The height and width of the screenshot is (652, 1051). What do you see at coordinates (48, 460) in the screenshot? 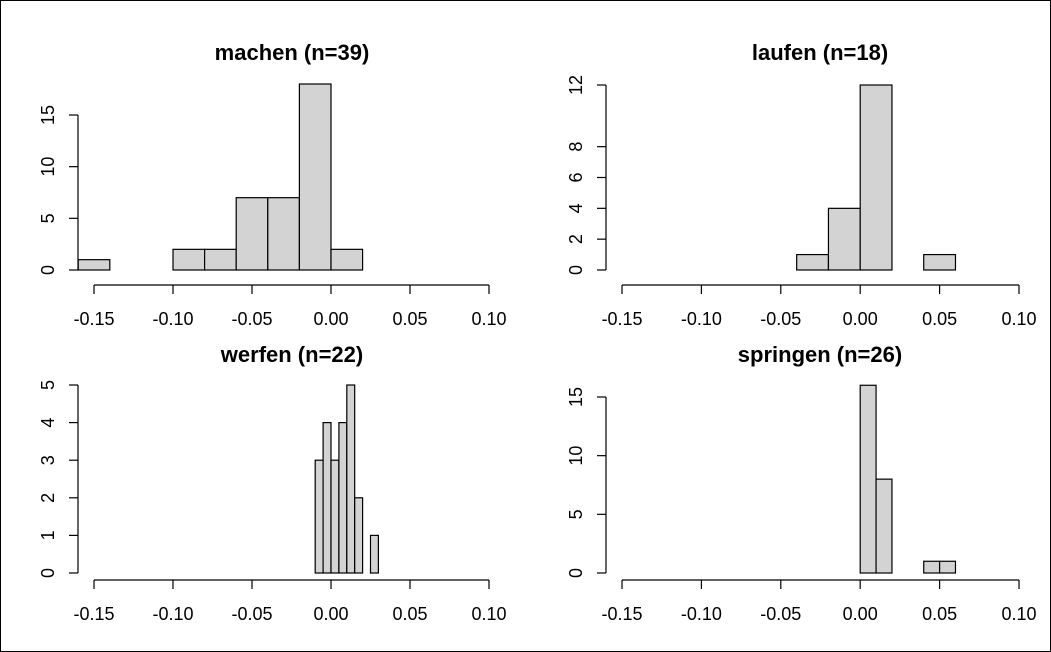
I see `y-tick-label: 3` at bounding box center [48, 460].